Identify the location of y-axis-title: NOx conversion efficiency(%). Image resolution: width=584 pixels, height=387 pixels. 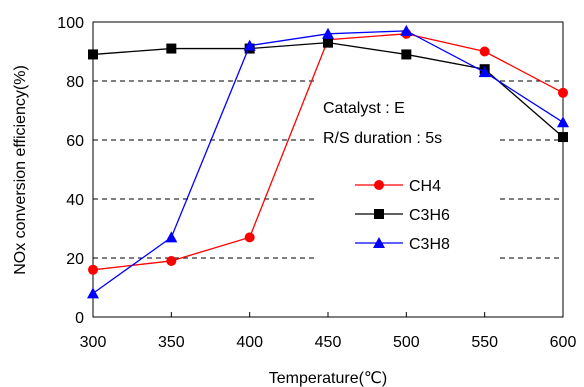
(20, 170).